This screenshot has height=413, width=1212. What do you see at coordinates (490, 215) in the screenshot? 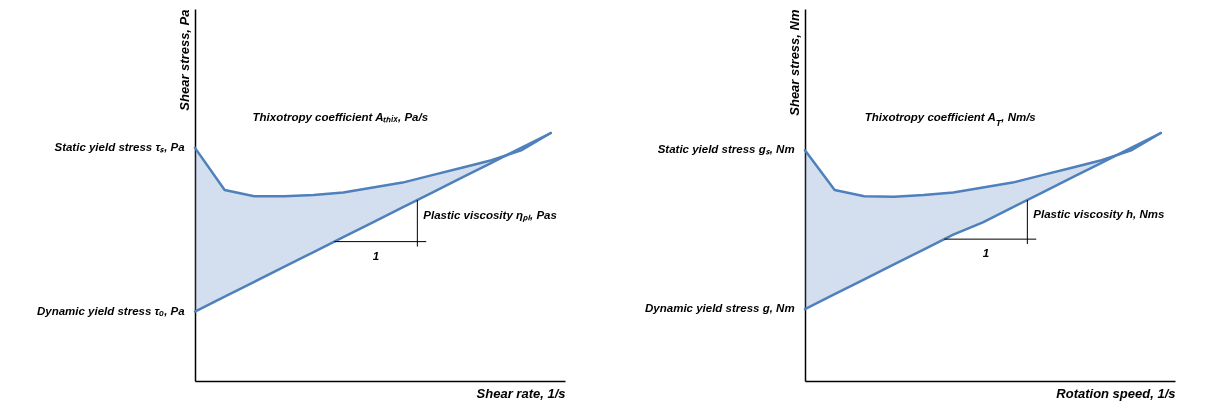
I see `annotation: Plastic viscosity ηₚₗ, Pas` at bounding box center [490, 215].